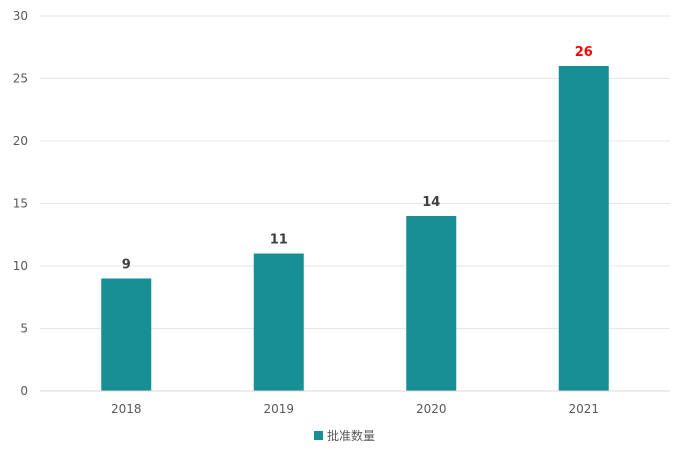  Describe the element at coordinates (20, 79) in the screenshot. I see `y-tick-label: 25` at that location.